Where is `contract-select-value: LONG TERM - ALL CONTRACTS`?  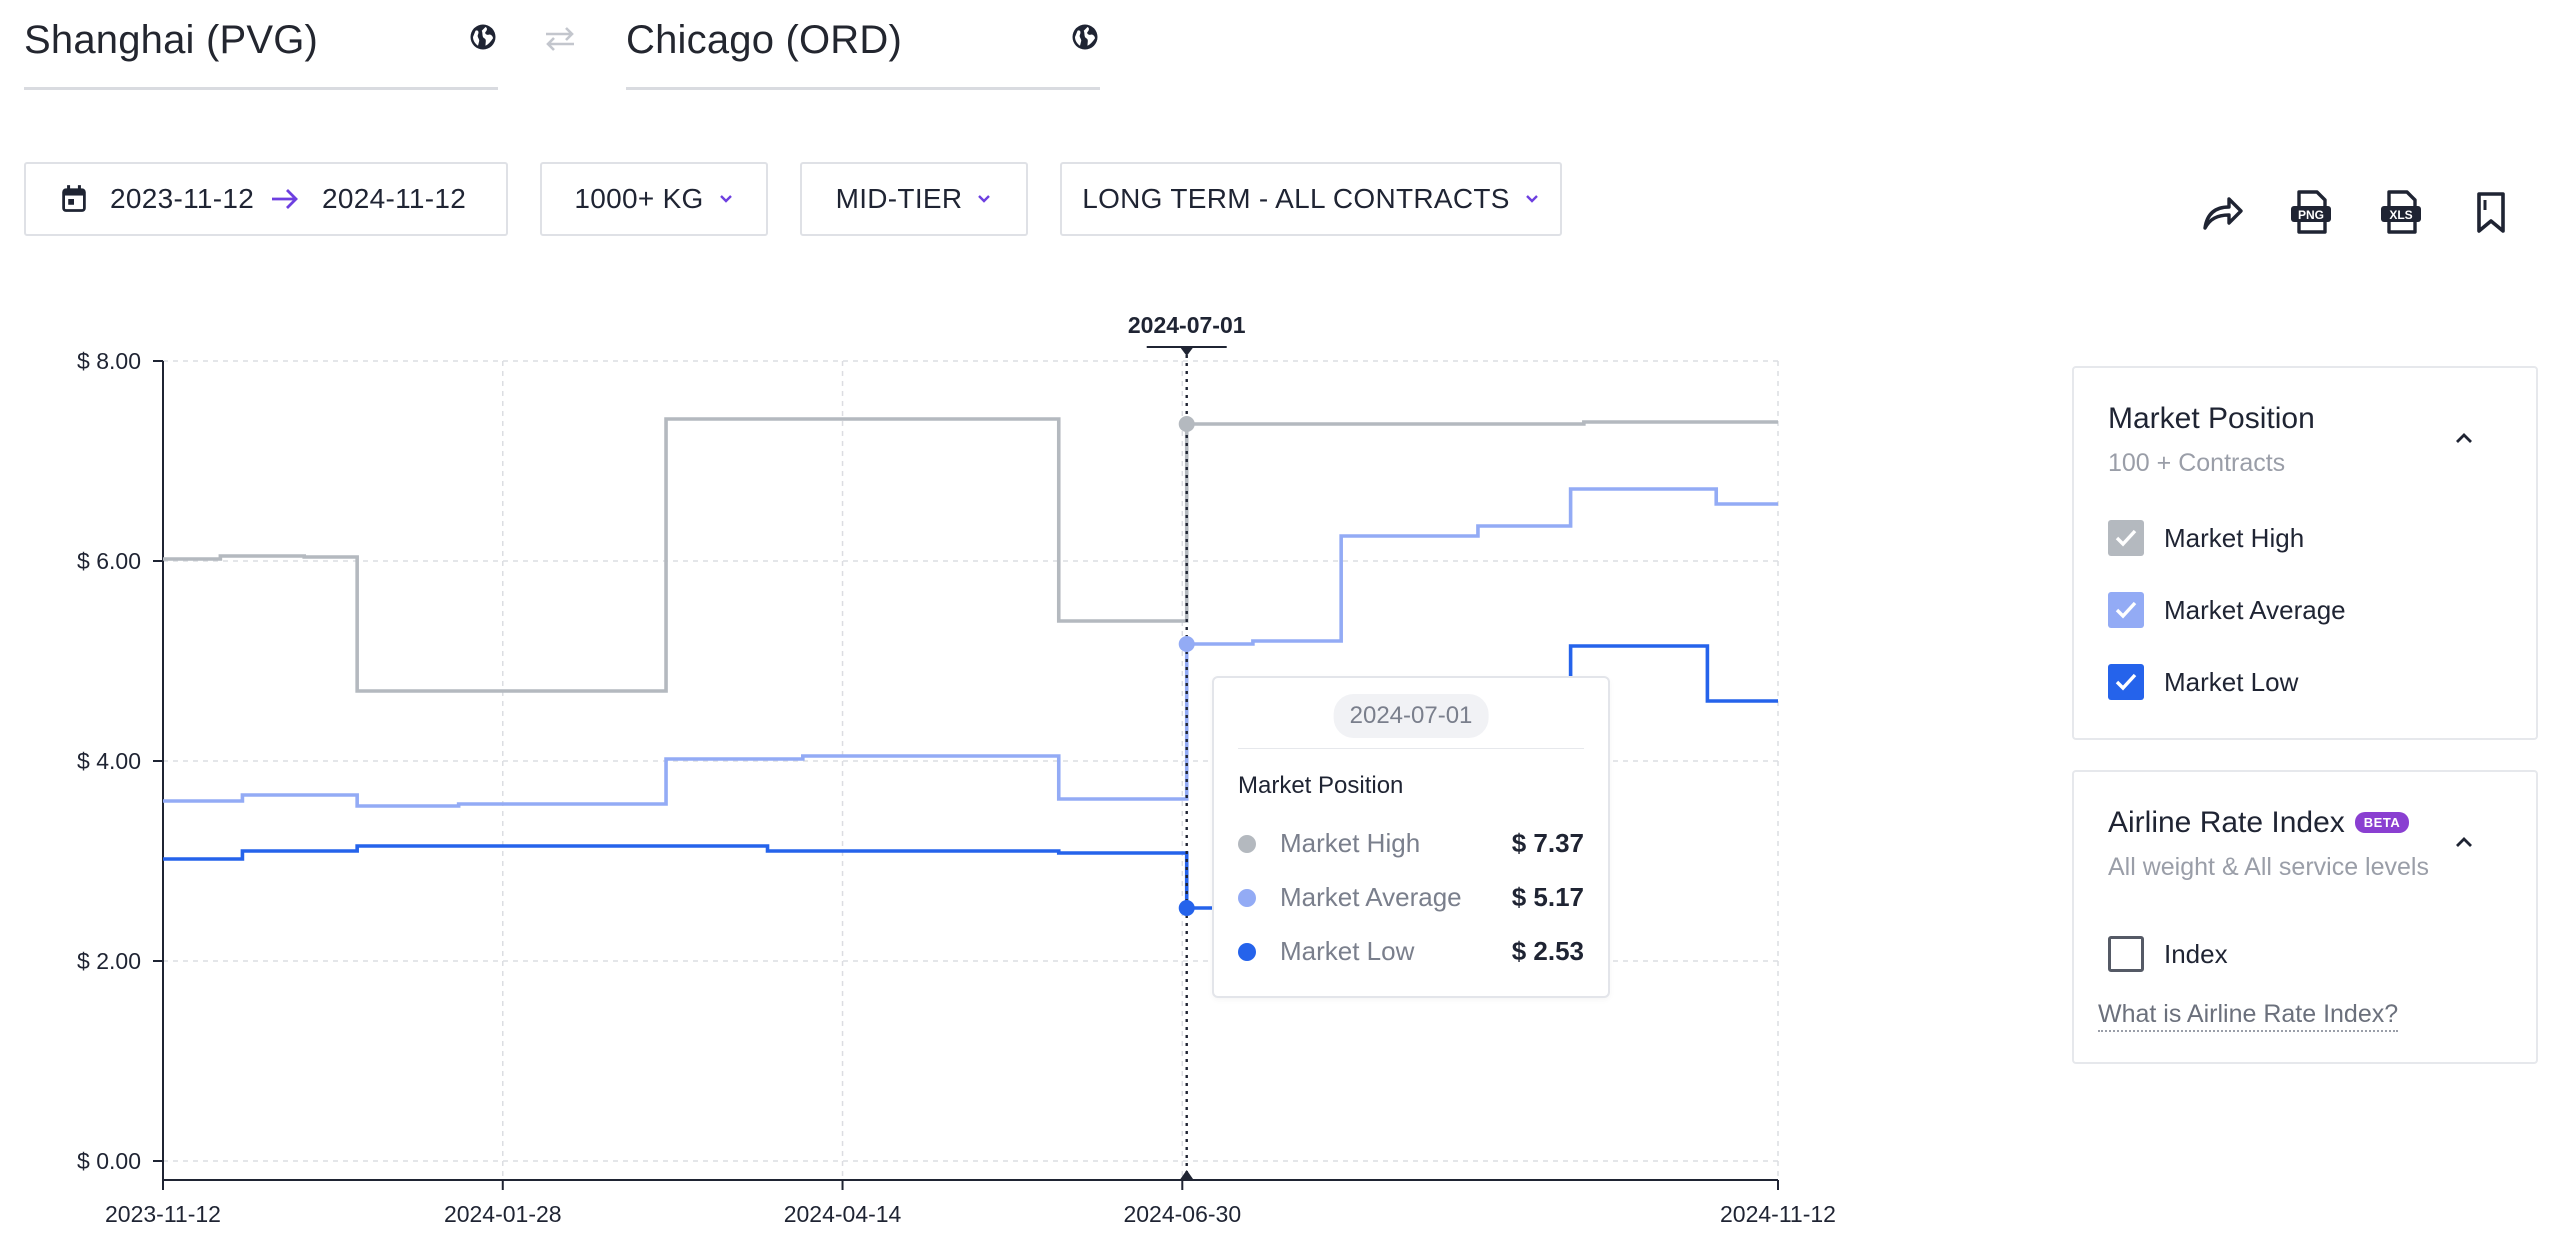 contract-select-value: LONG TERM - ALL CONTRACTS is located at coordinates (1296, 198).